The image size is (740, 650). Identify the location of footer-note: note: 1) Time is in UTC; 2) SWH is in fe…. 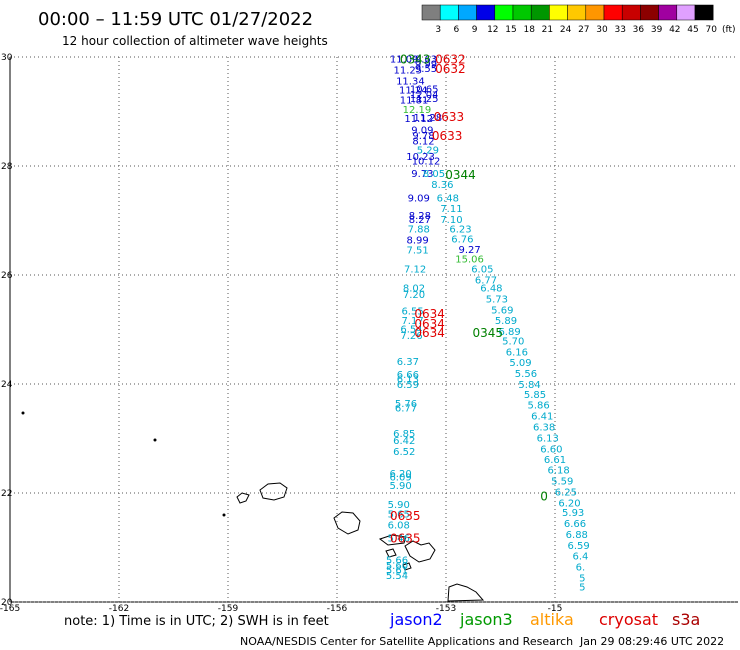
(196, 621).